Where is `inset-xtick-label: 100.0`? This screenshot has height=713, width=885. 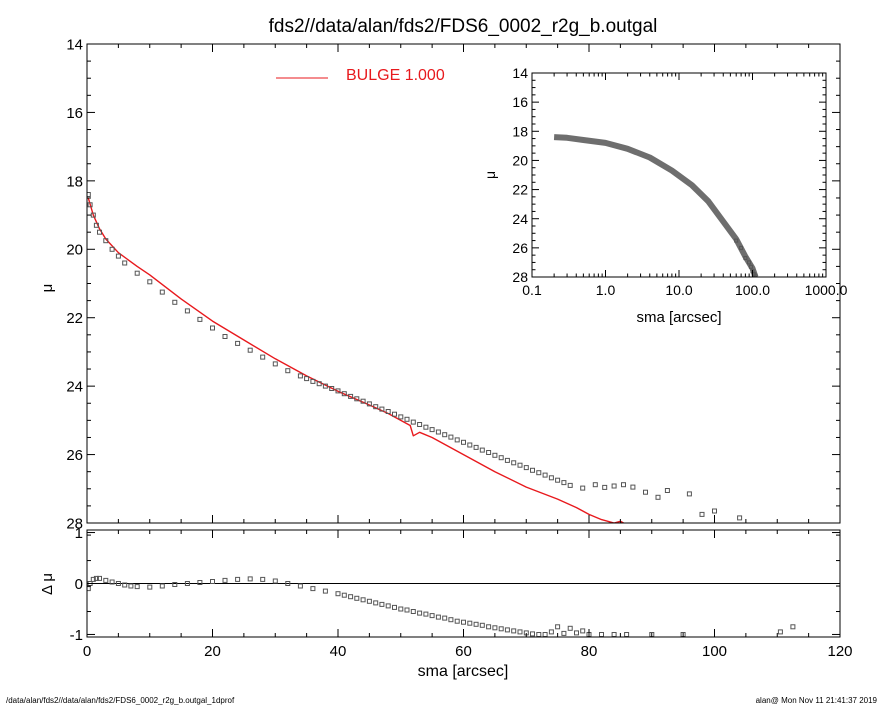
inset-xtick-label: 100.0 is located at coordinates (752, 290).